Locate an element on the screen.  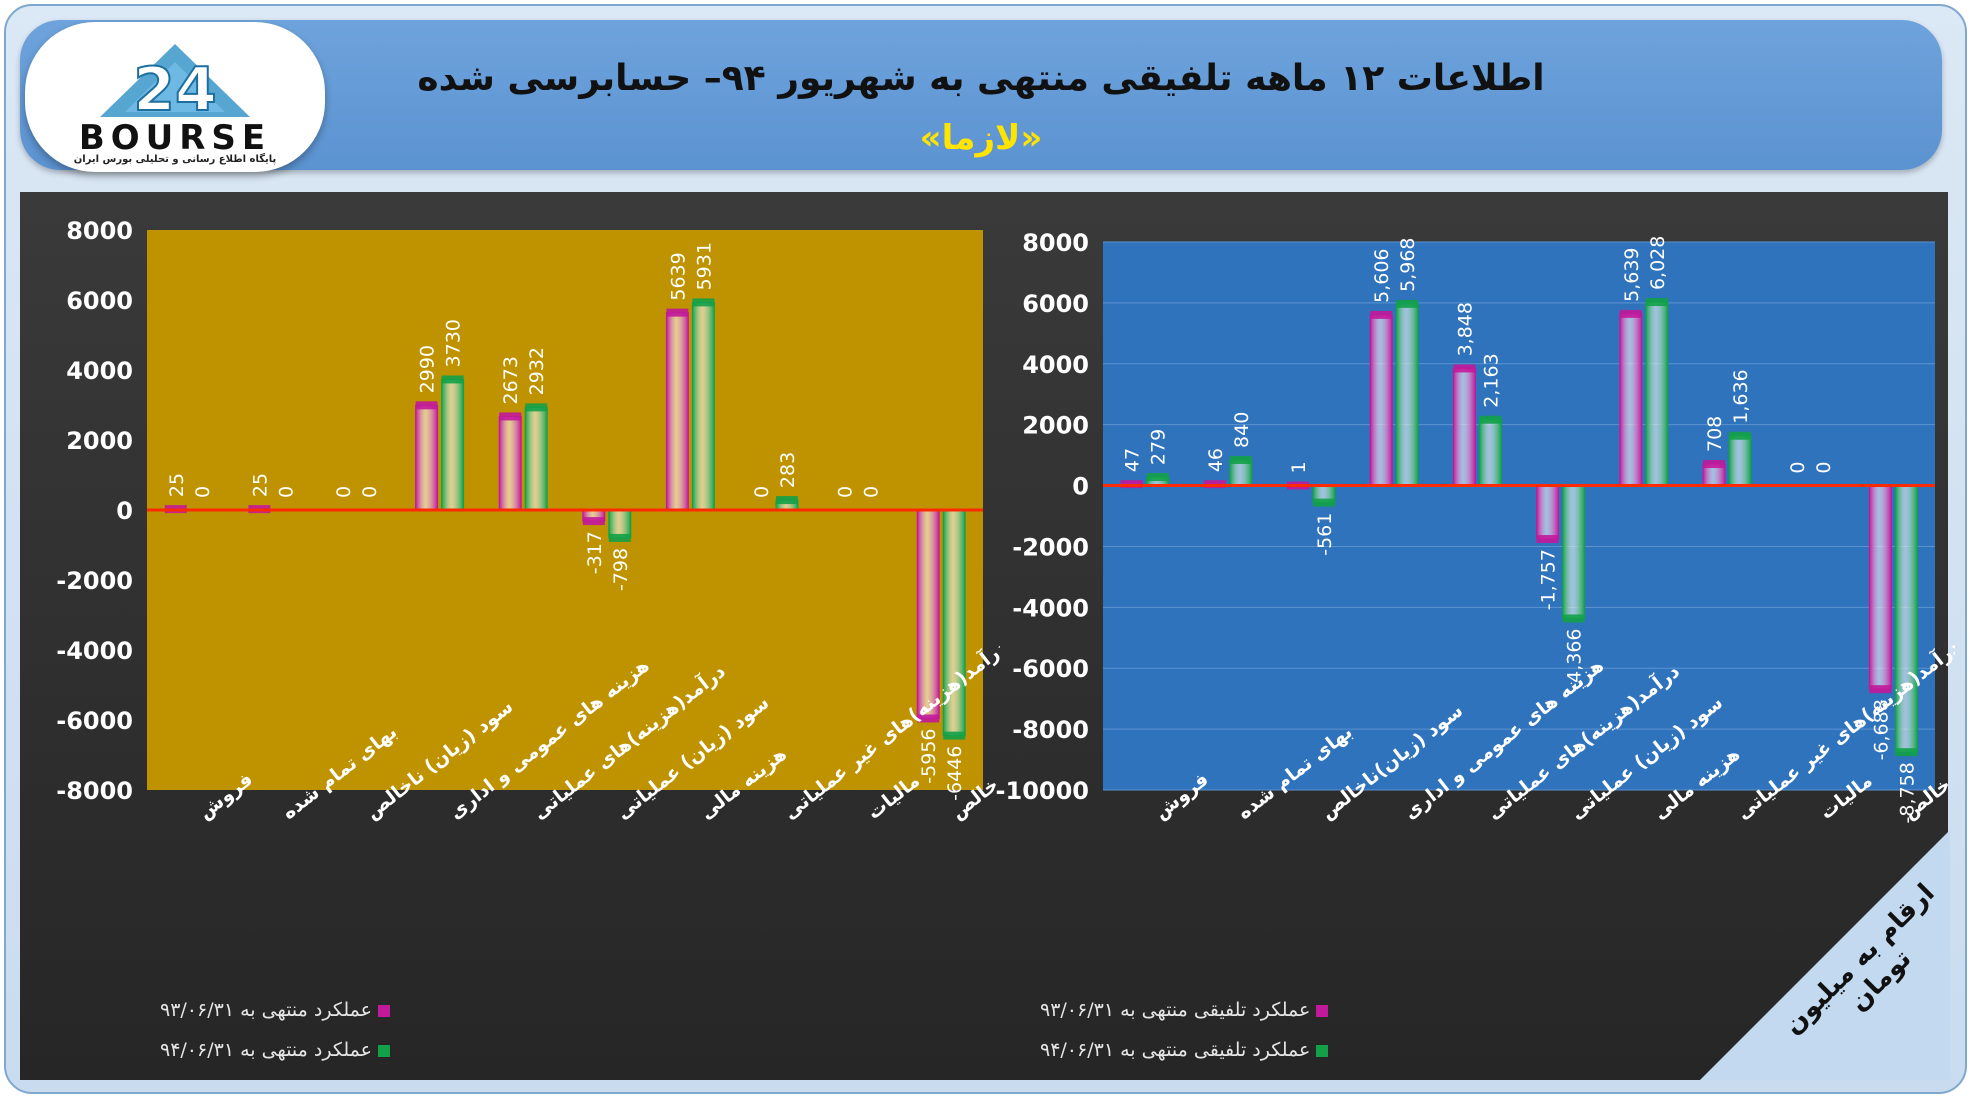
logo-mark-icon: 24 is located at coordinates (175, 83).